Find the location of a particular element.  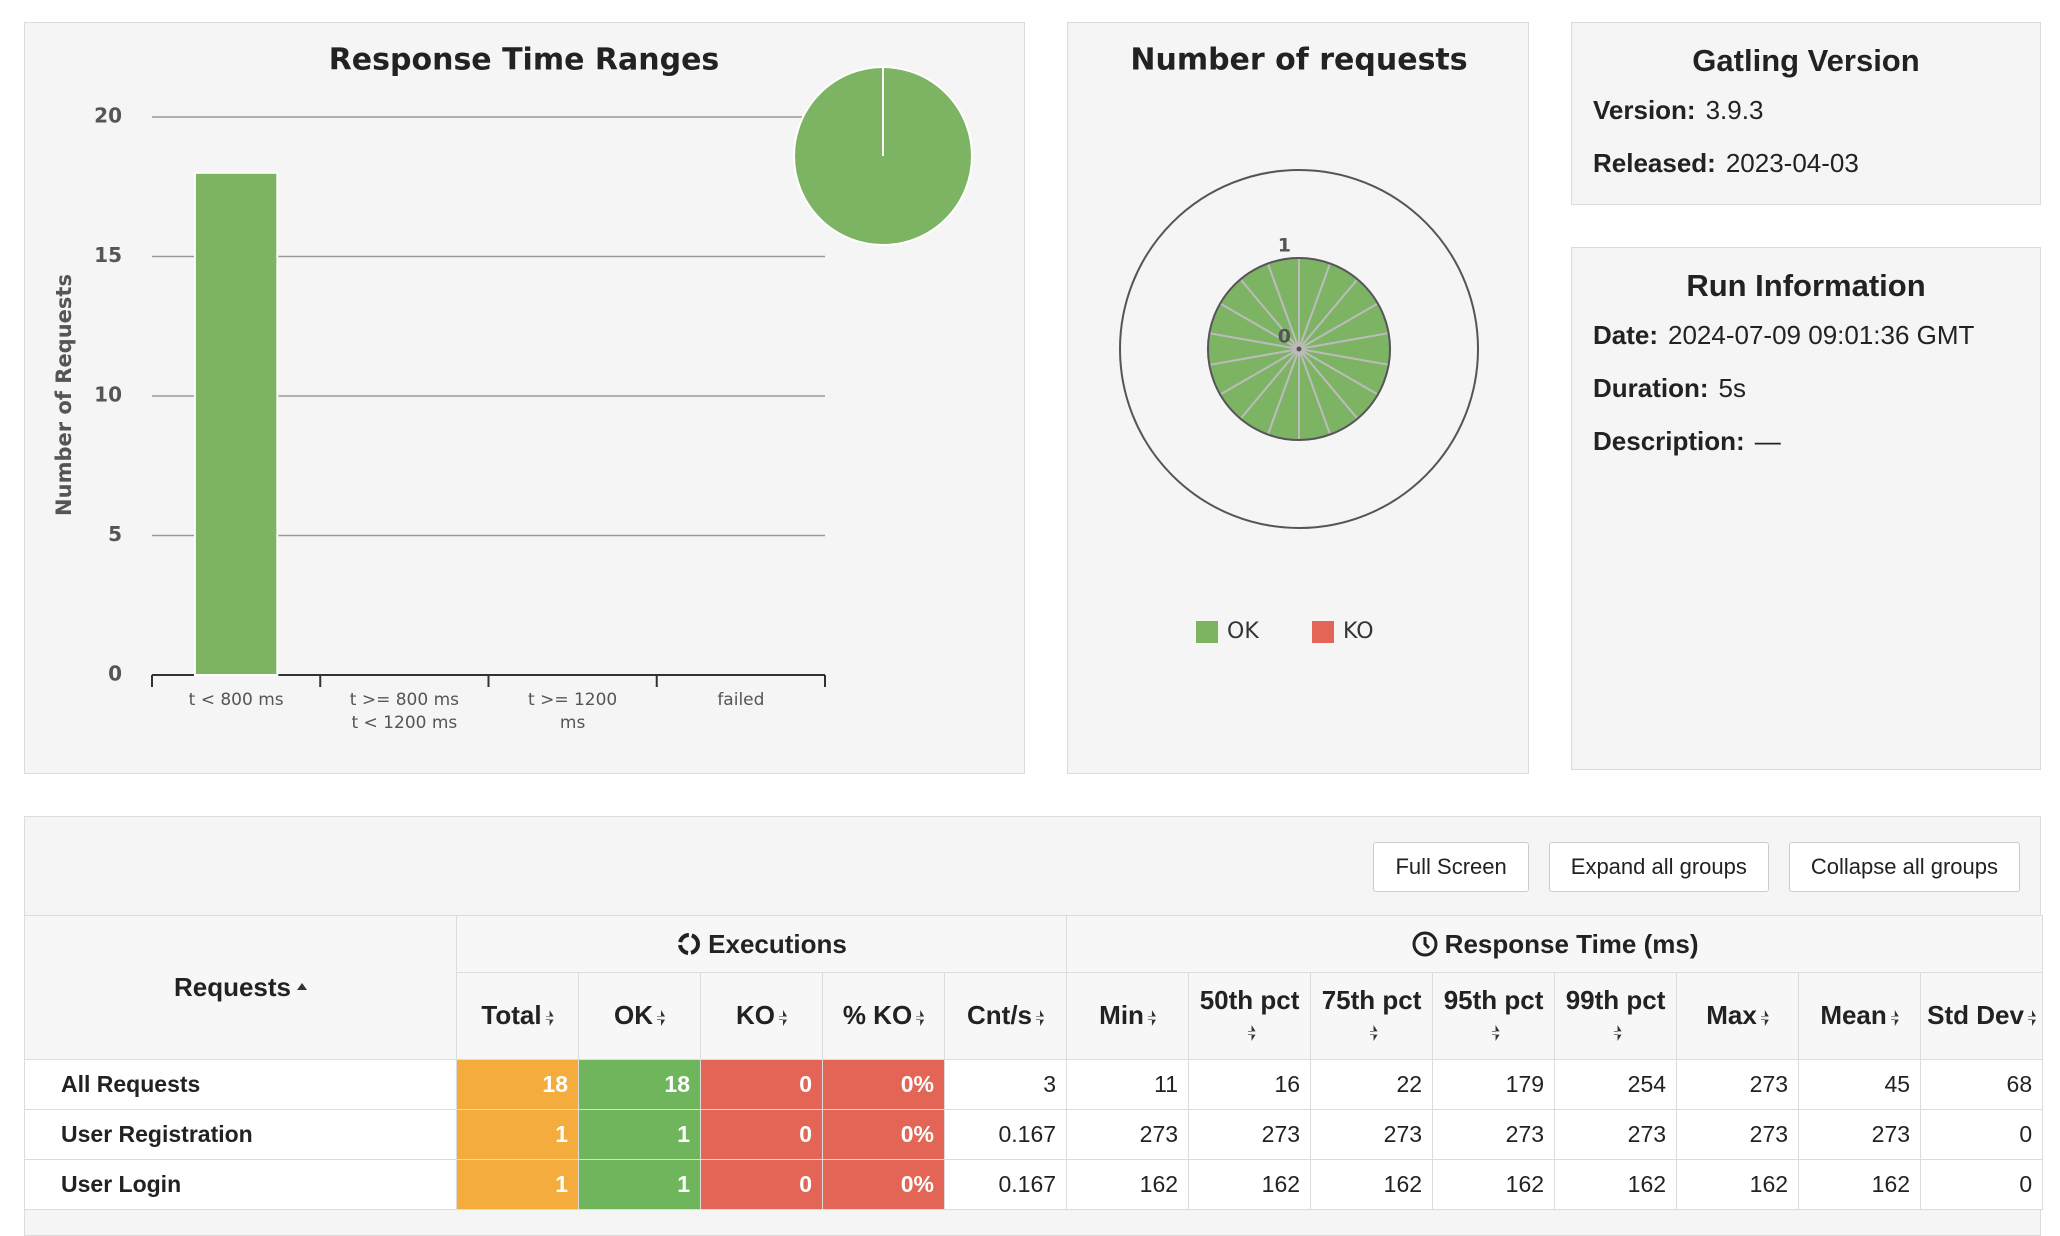

polar-chart: Number of requests 0 1 OK KO is located at coordinates (1299, 343).